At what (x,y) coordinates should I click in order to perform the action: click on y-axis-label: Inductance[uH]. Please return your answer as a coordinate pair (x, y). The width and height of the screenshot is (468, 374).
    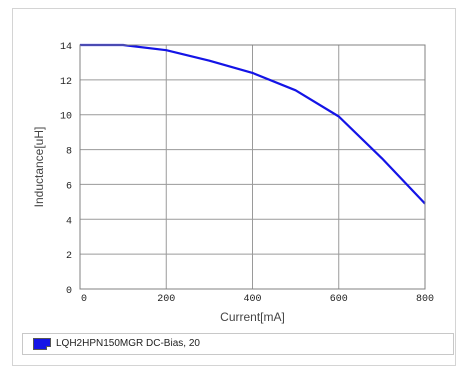
    Looking at the image, I should click on (39, 167).